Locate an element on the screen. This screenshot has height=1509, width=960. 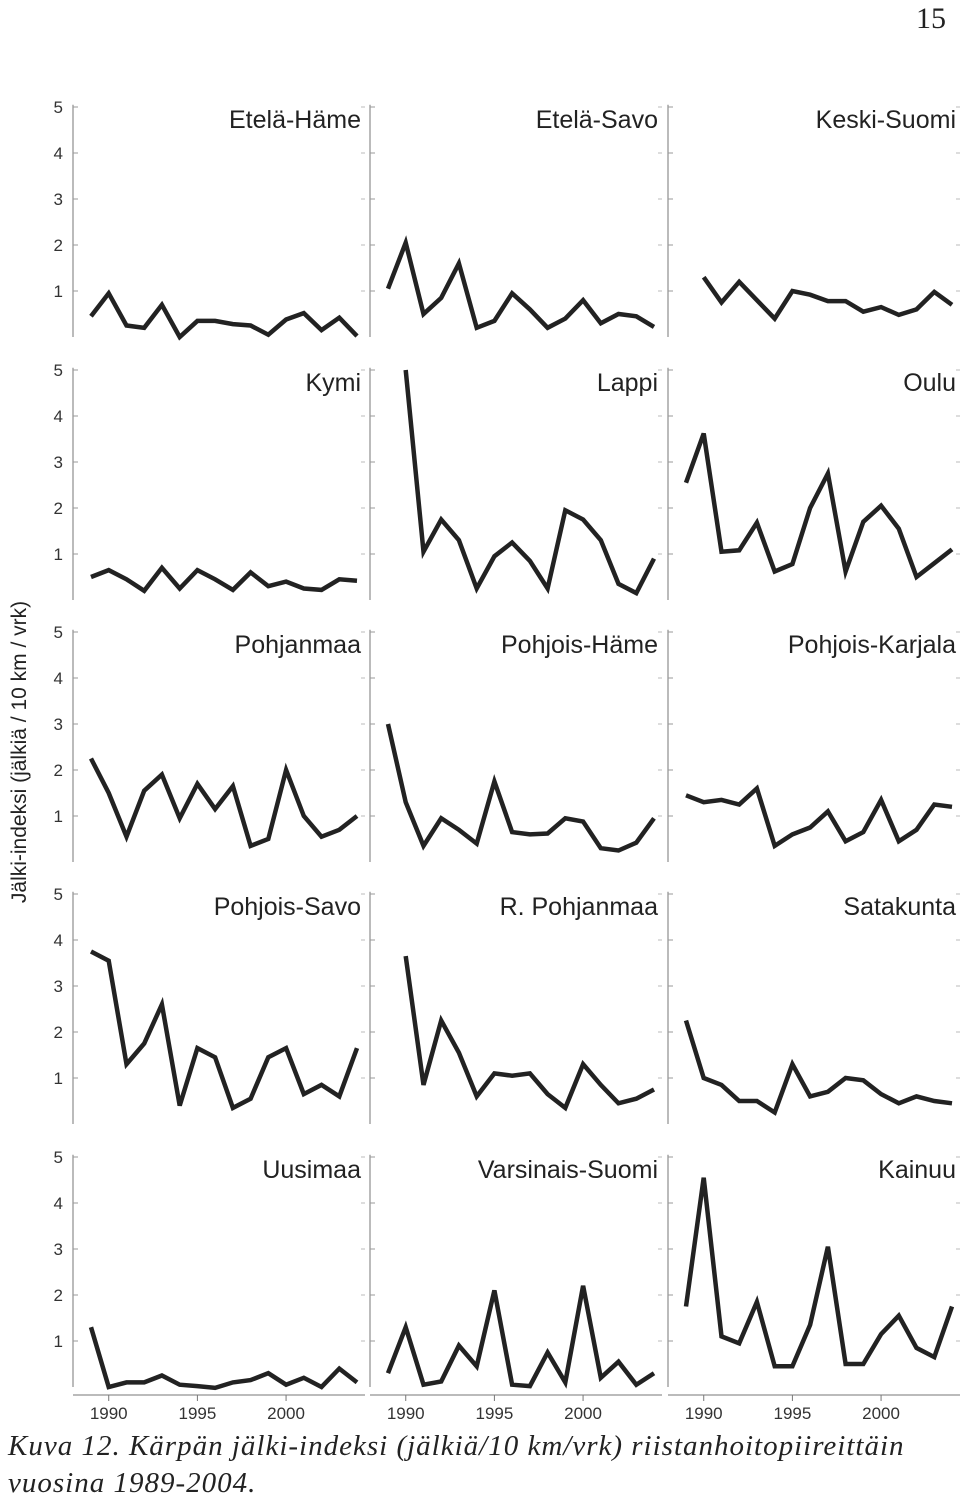
panel-lappi: Lappi is located at coordinates (515, 483).